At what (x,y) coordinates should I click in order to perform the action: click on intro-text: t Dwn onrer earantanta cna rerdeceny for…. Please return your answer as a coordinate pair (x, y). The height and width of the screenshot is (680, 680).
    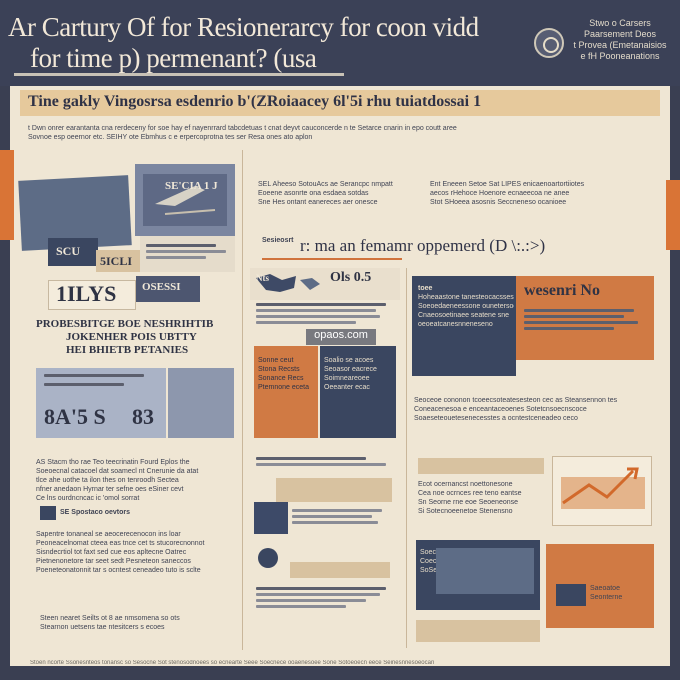
    Looking at the image, I should click on (338, 133).